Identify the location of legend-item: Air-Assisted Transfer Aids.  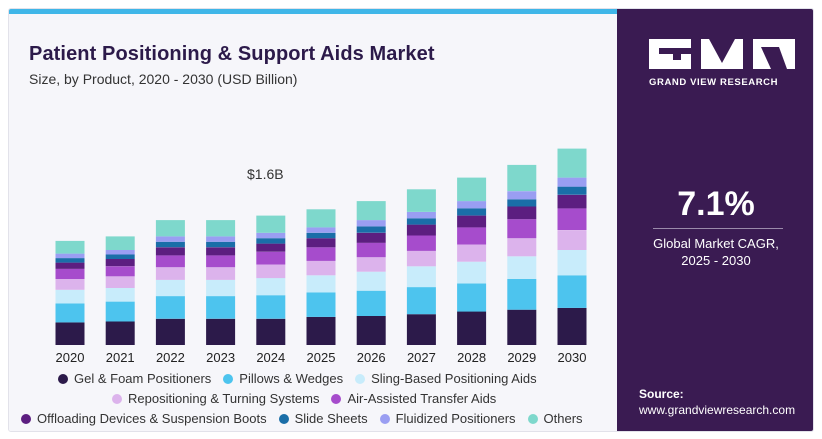
(413, 398).